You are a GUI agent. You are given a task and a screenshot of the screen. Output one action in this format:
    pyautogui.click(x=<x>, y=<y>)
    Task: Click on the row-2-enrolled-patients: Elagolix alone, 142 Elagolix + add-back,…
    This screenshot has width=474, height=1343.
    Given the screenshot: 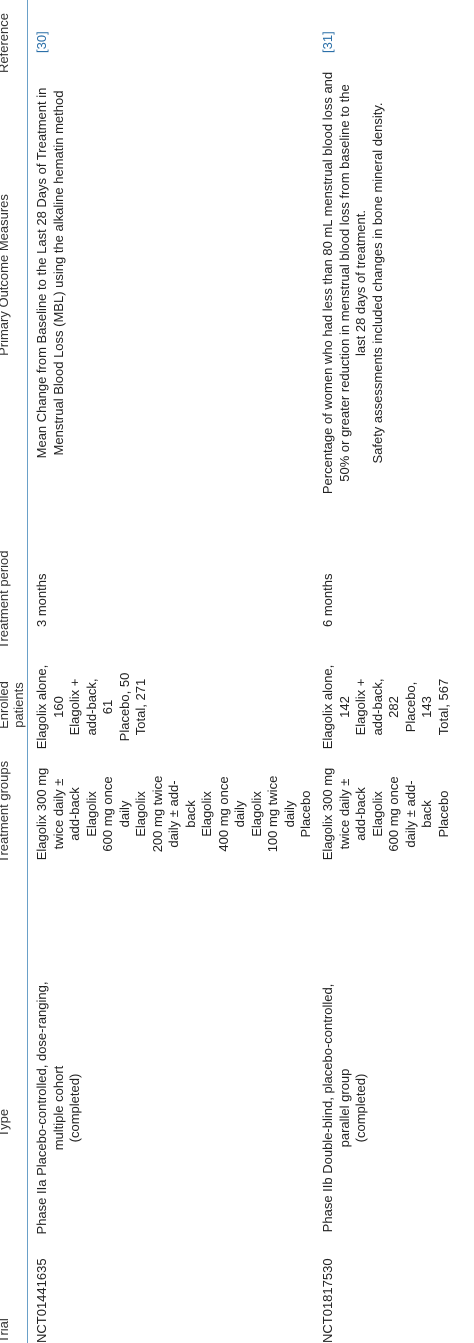 What is the action you would take?
    pyautogui.click(x=386, y=707)
    